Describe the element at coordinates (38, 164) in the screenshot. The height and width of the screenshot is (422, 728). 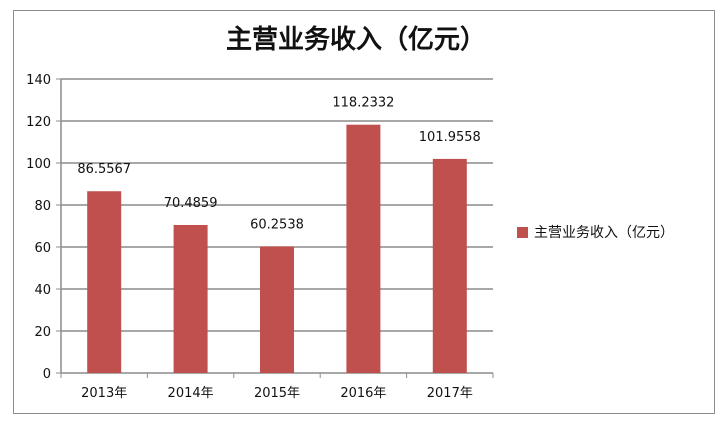
I see `y-tick-label: 100` at that location.